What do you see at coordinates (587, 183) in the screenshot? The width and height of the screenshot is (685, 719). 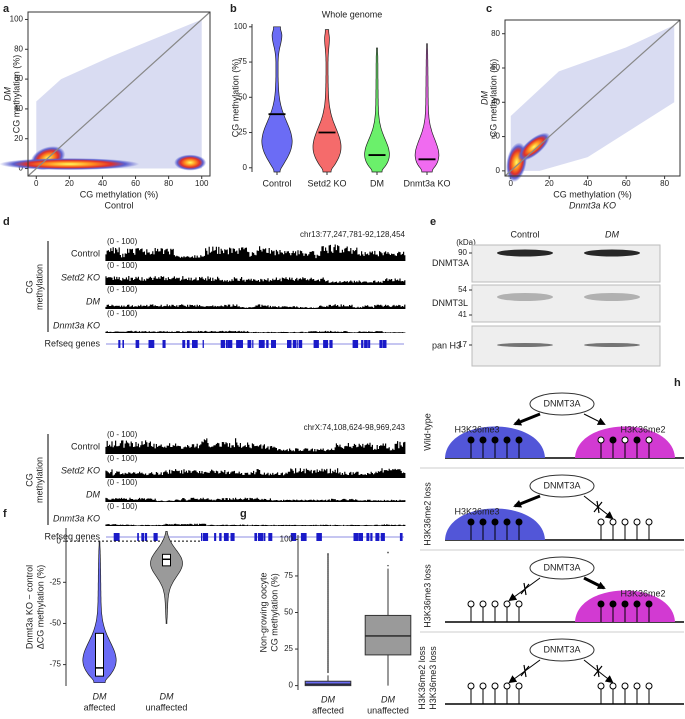 I see `x-tick-label: 40` at bounding box center [587, 183].